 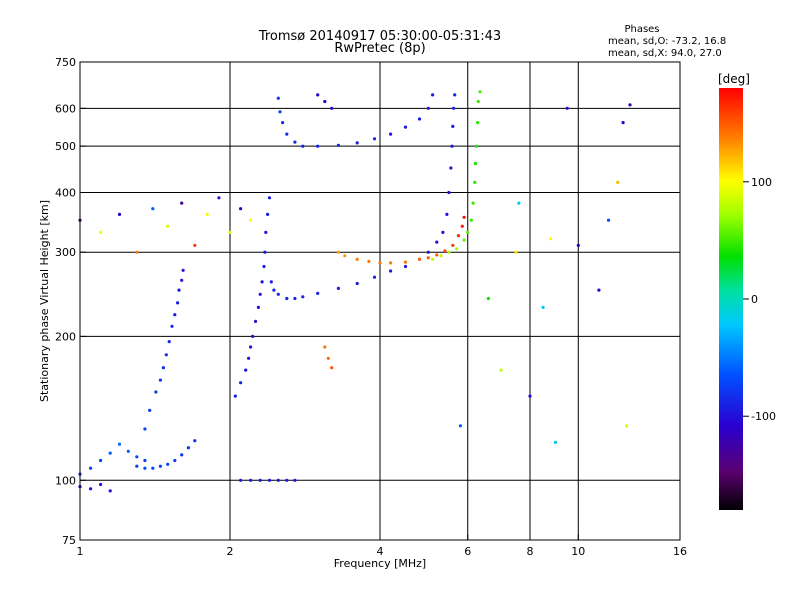 I want to click on phases-x-stats: mean, sd,X: 94.0, 27.0, so click(x=665, y=53).